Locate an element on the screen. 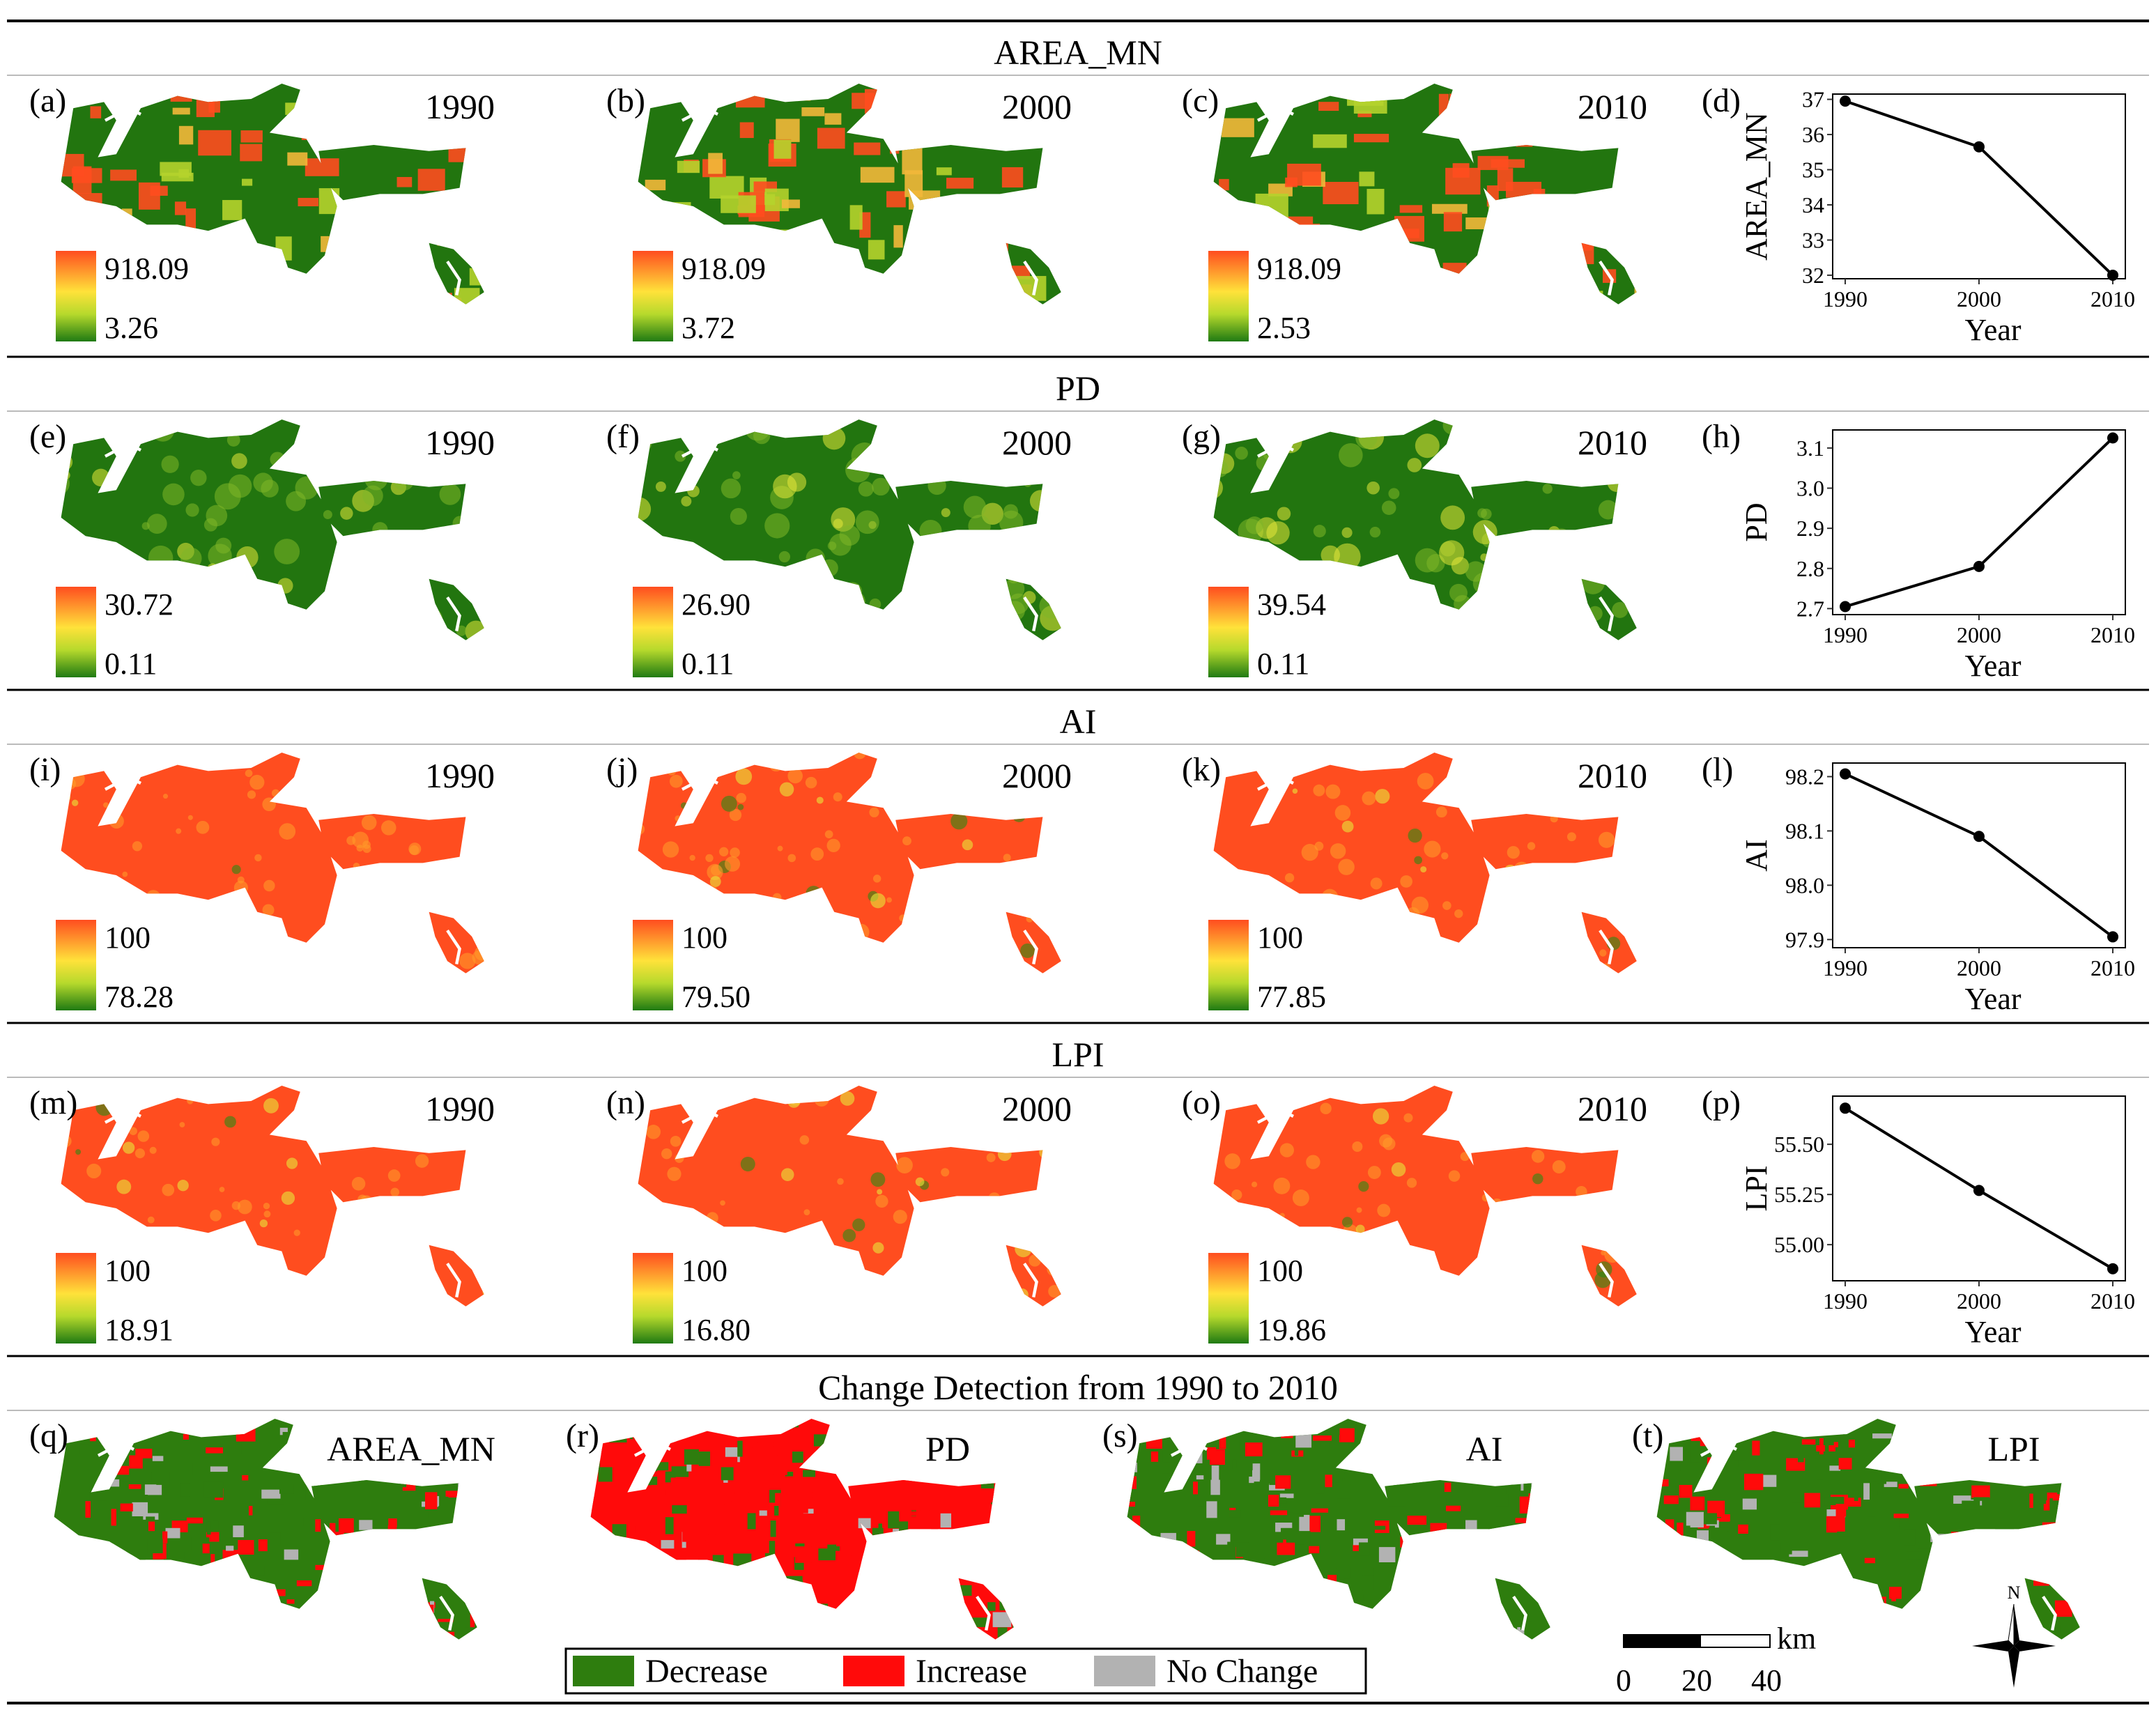 The height and width of the screenshot is (1717, 2156). legend-max: 100 is located at coordinates (128, 1271).